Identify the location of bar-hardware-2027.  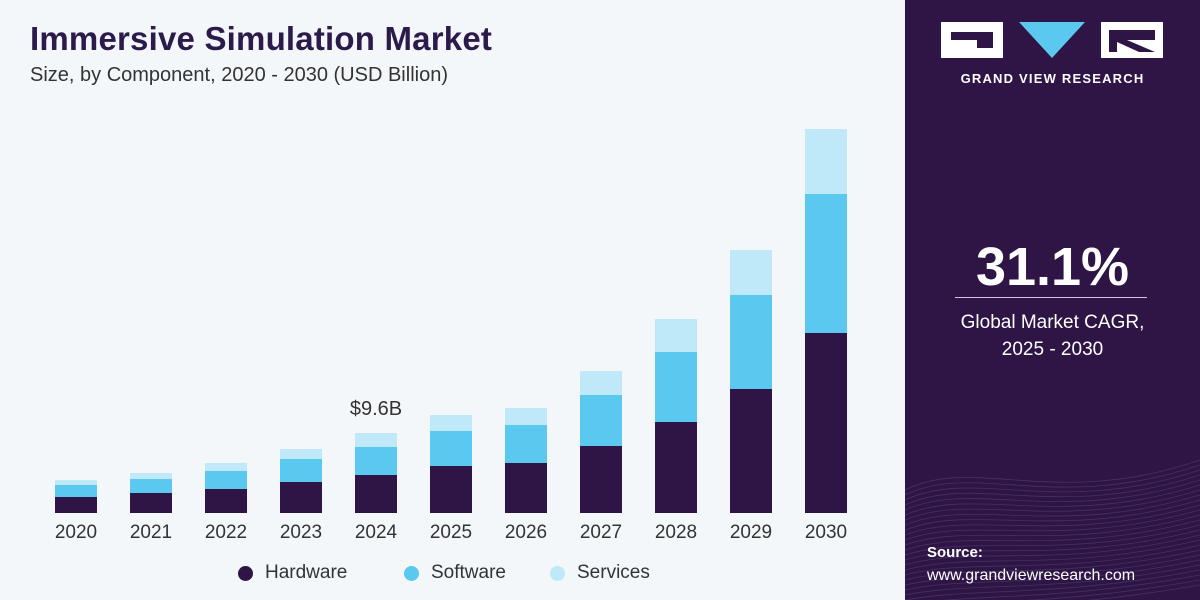
(601, 479).